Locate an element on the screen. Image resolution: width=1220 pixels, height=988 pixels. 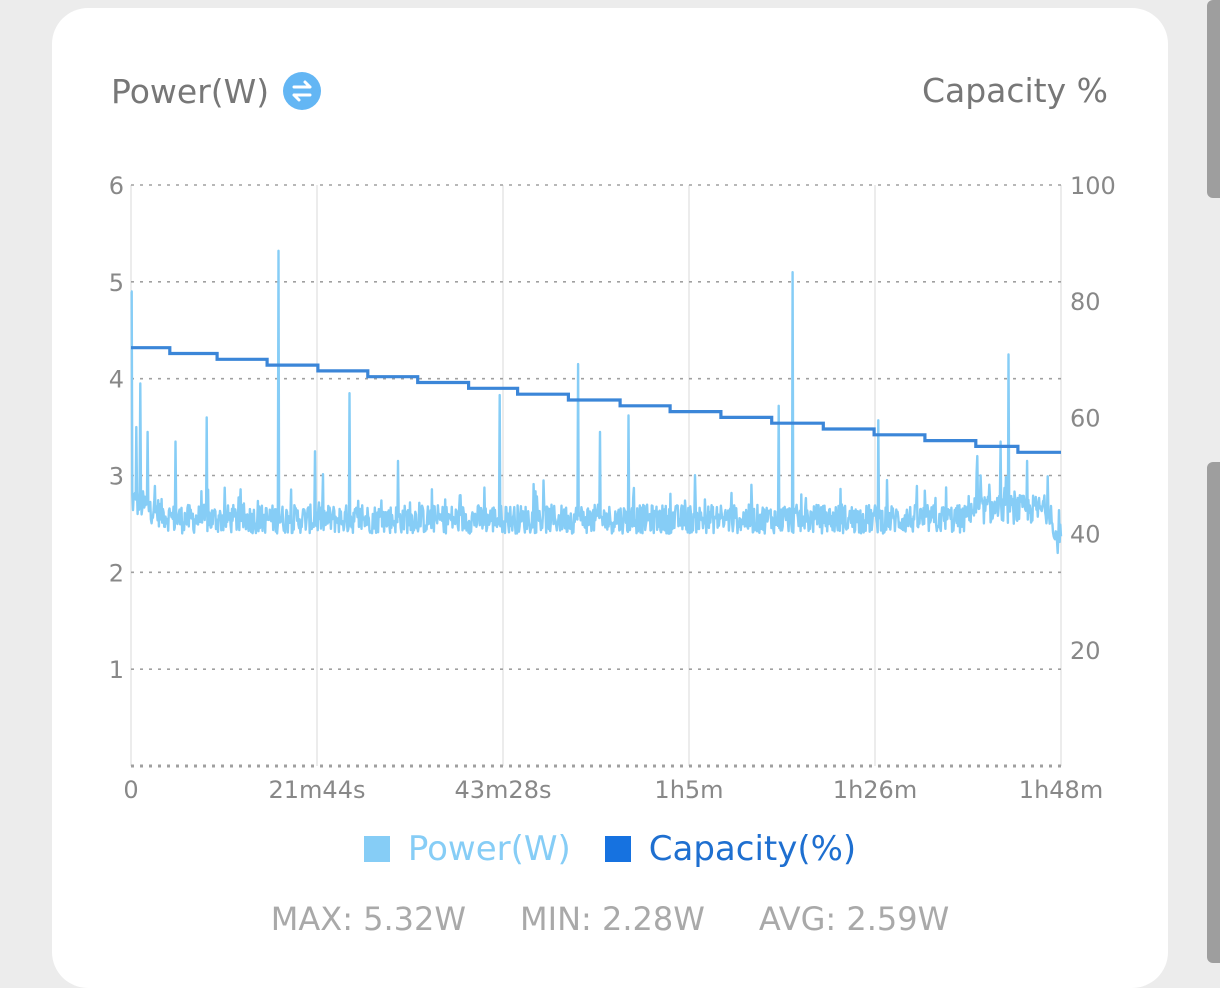
y-right-tick-label: 80 is located at coordinates (1085, 302).